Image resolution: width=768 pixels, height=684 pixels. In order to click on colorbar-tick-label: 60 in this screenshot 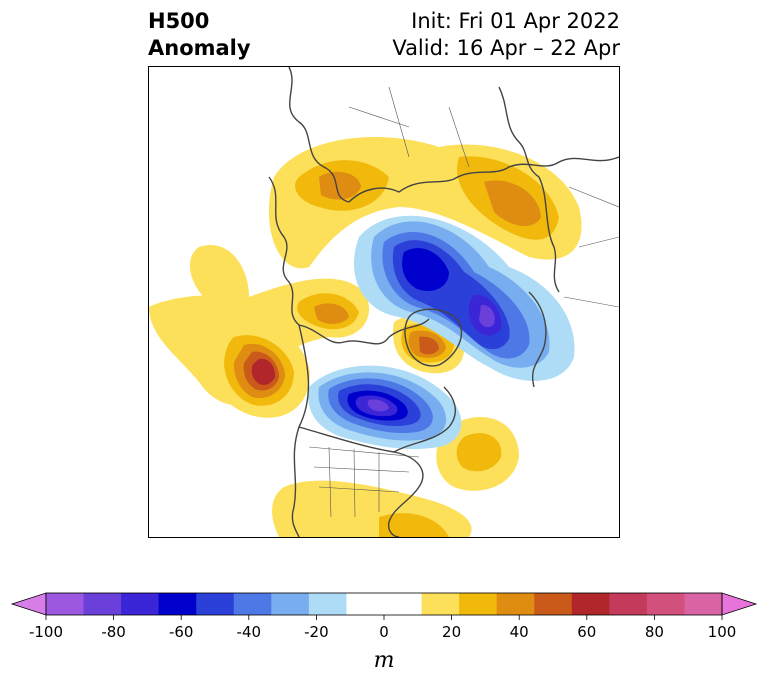, I will do `click(586, 632)`.